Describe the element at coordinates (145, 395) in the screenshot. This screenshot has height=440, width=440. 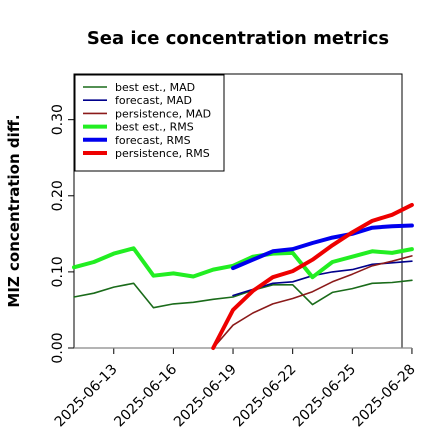
I see `x-tick-label: 2025-06-16` at that location.